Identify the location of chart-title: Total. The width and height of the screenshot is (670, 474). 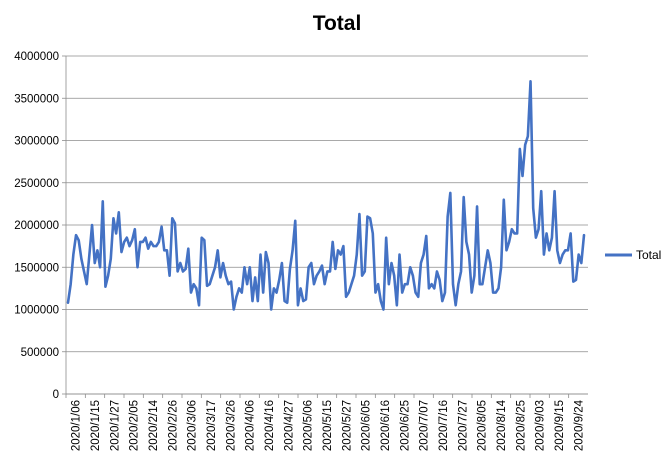
(337, 23).